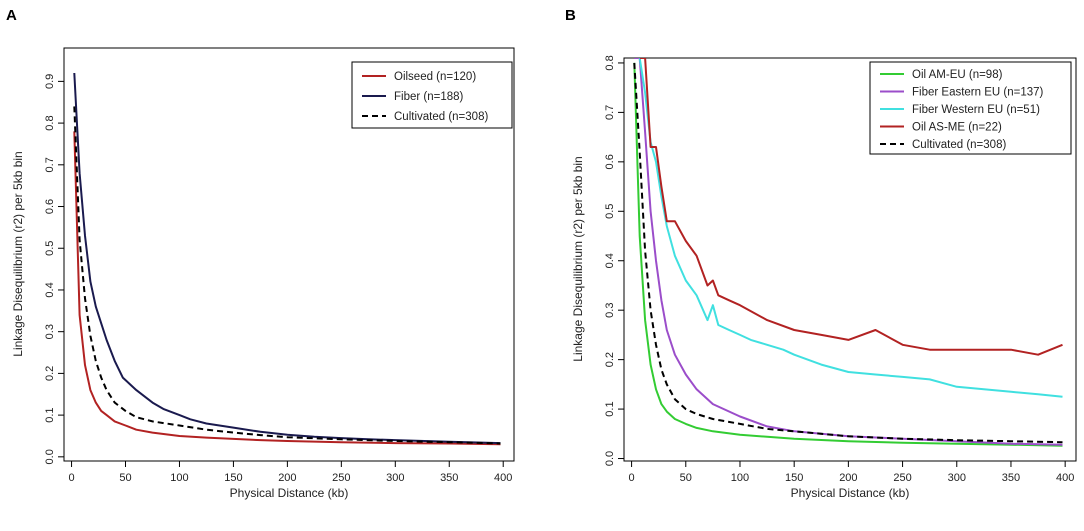 The width and height of the screenshot is (1084, 531). What do you see at coordinates (976, 110) in the screenshot?
I see `legend-entry: Fiber Western EU (n=51)` at bounding box center [976, 110].